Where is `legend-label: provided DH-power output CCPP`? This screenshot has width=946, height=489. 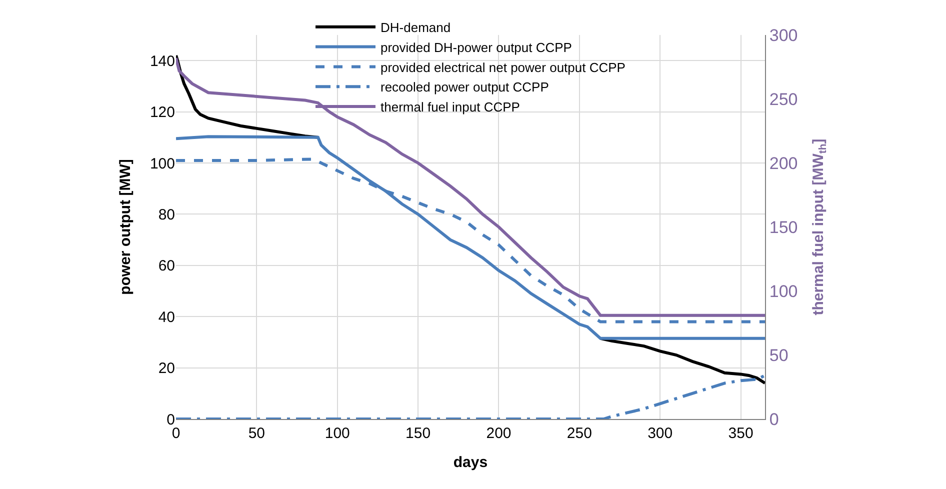
legend-label: provided DH-power output CCPP is located at coordinates (476, 47).